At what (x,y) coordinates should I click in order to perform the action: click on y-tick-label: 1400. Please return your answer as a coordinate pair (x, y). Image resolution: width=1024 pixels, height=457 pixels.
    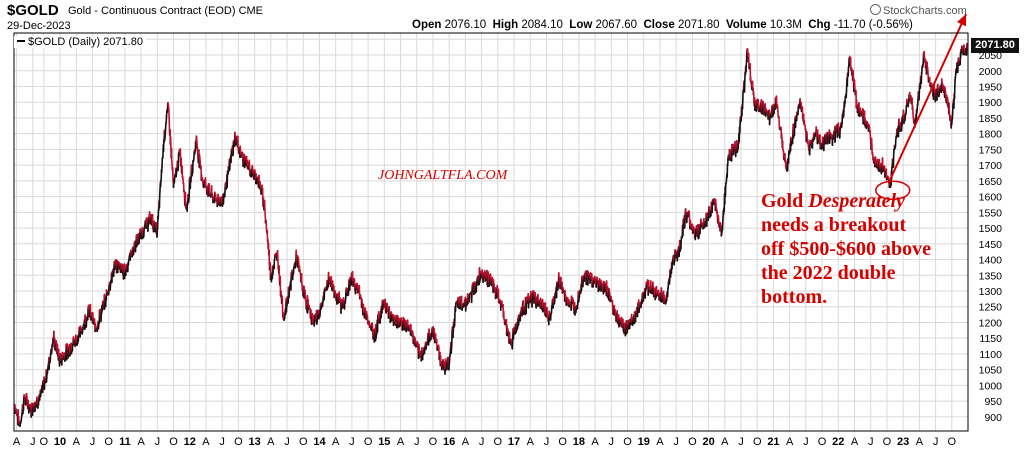
    Looking at the image, I should click on (991, 261).